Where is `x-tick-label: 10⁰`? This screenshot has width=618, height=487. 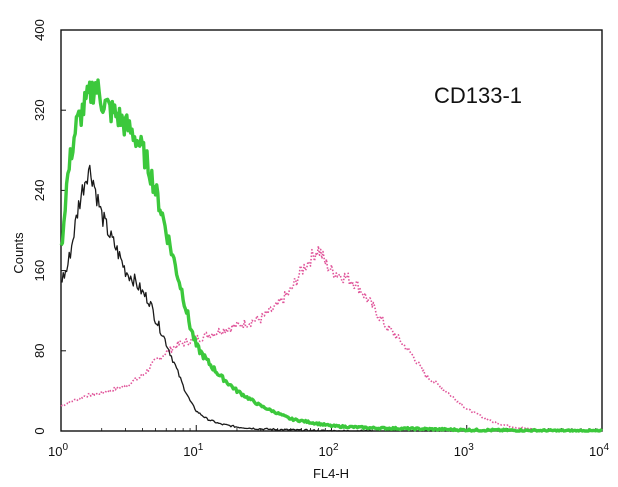 x-tick-label: 10⁰ is located at coordinates (58, 450).